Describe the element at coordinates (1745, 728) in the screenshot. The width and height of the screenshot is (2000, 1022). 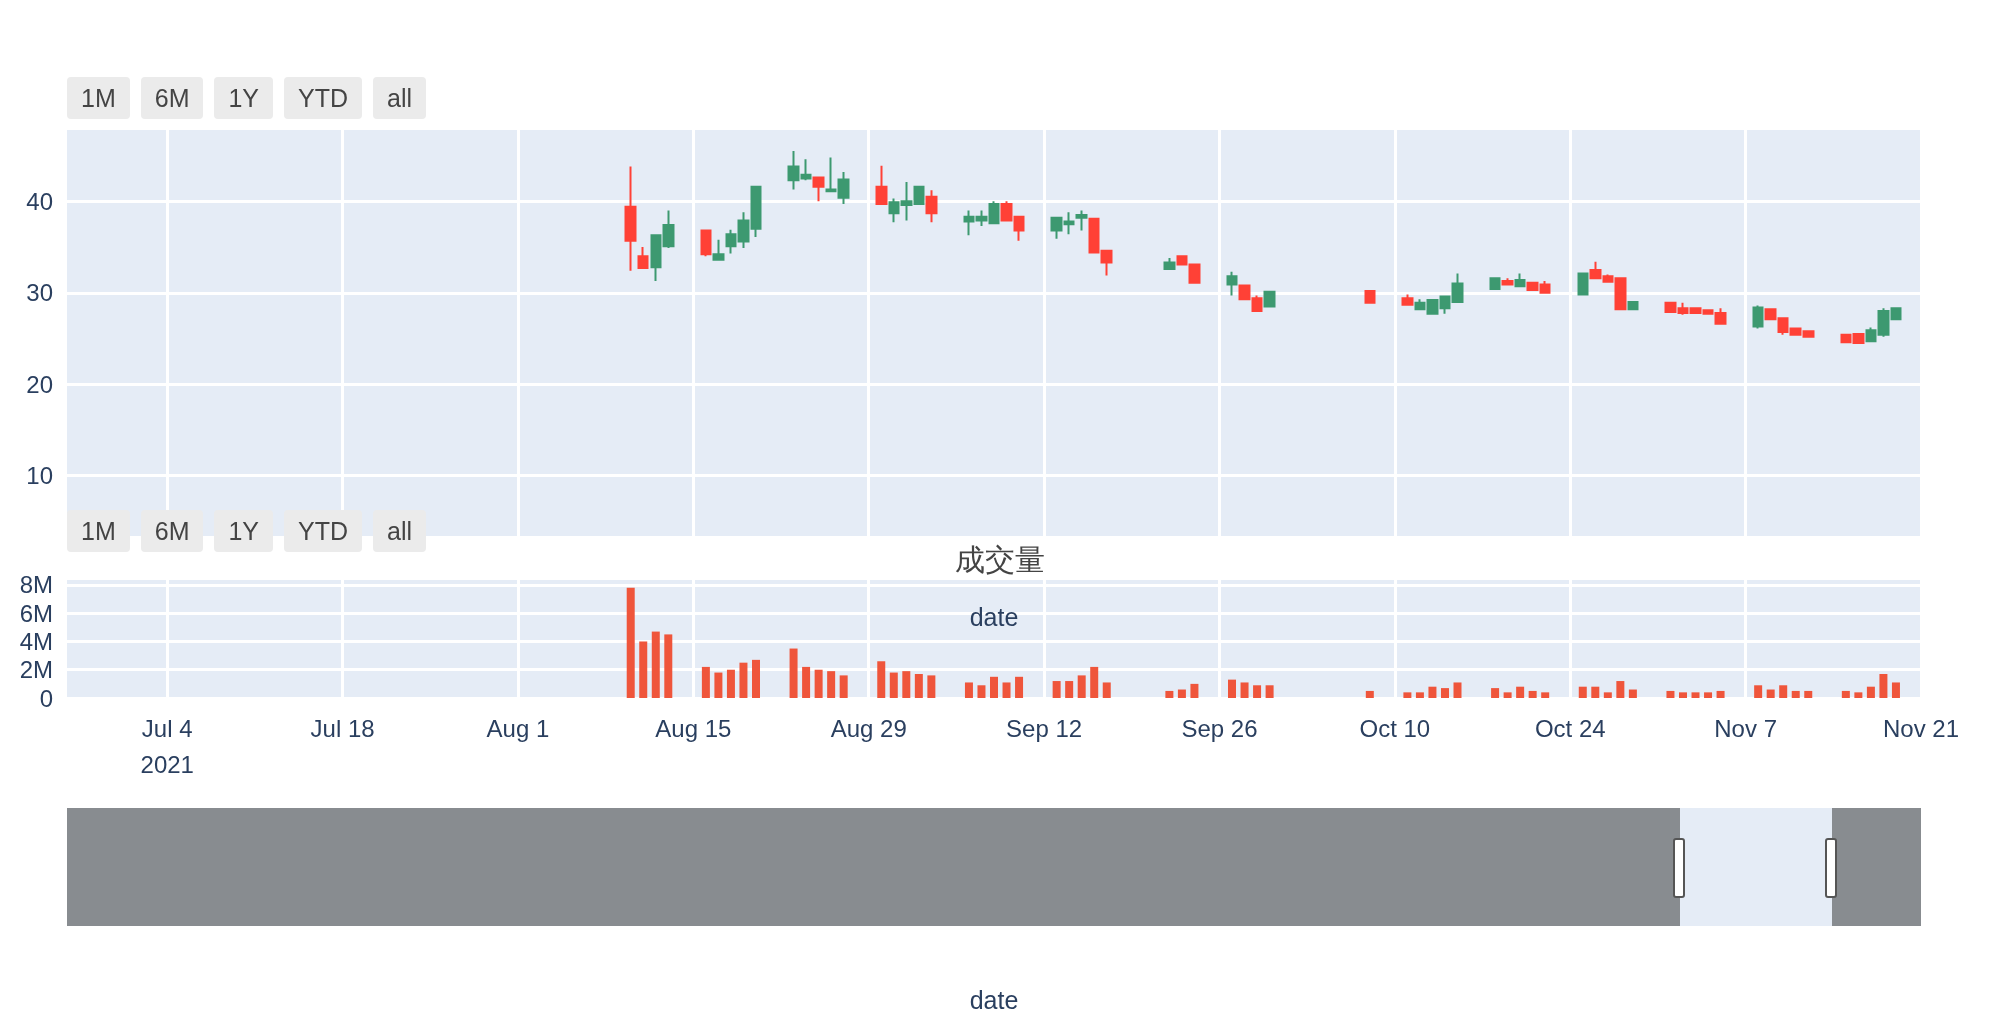
I see `x-tick-label: Nov 7` at that location.